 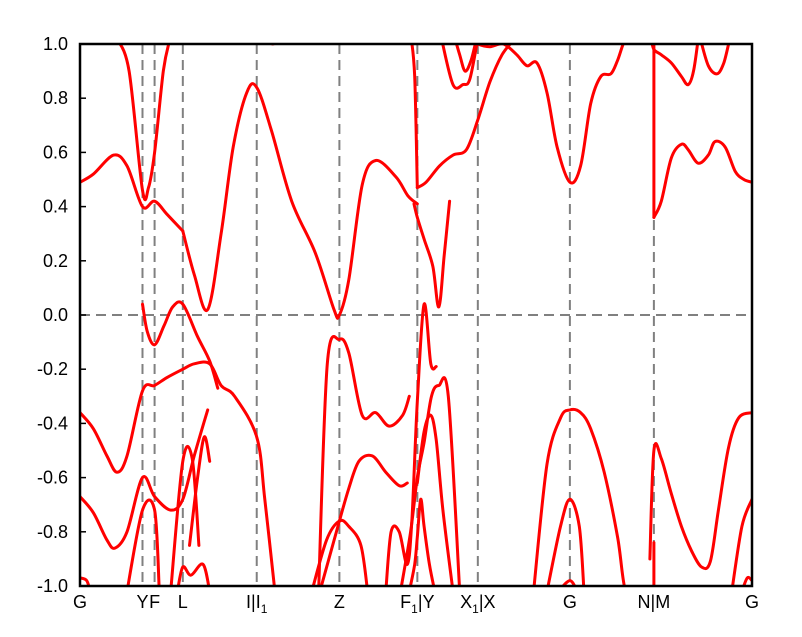 I want to click on x-axis-ticks: G Y F L I|I1 Z F1|Y X1|X G N|M G, so click(x=416, y=604).